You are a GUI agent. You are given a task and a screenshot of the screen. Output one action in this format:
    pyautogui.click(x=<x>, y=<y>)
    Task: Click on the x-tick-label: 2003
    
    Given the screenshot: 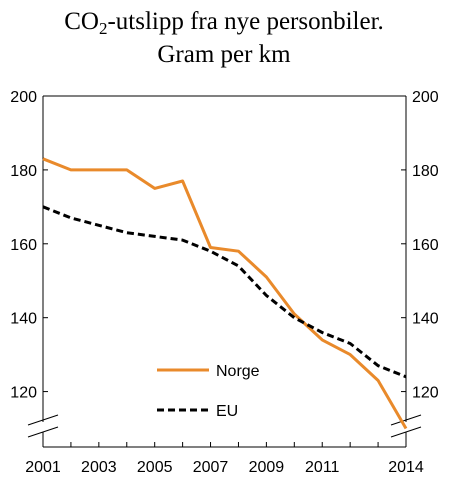 What is the action you would take?
    pyautogui.click(x=99, y=467)
    